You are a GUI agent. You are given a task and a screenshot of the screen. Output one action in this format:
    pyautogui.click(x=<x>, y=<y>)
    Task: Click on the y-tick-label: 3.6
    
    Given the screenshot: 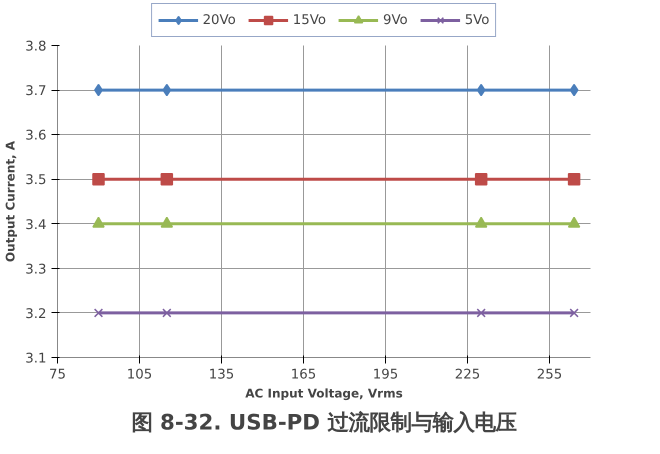 What is the action you would take?
    pyautogui.click(x=36, y=136)
    